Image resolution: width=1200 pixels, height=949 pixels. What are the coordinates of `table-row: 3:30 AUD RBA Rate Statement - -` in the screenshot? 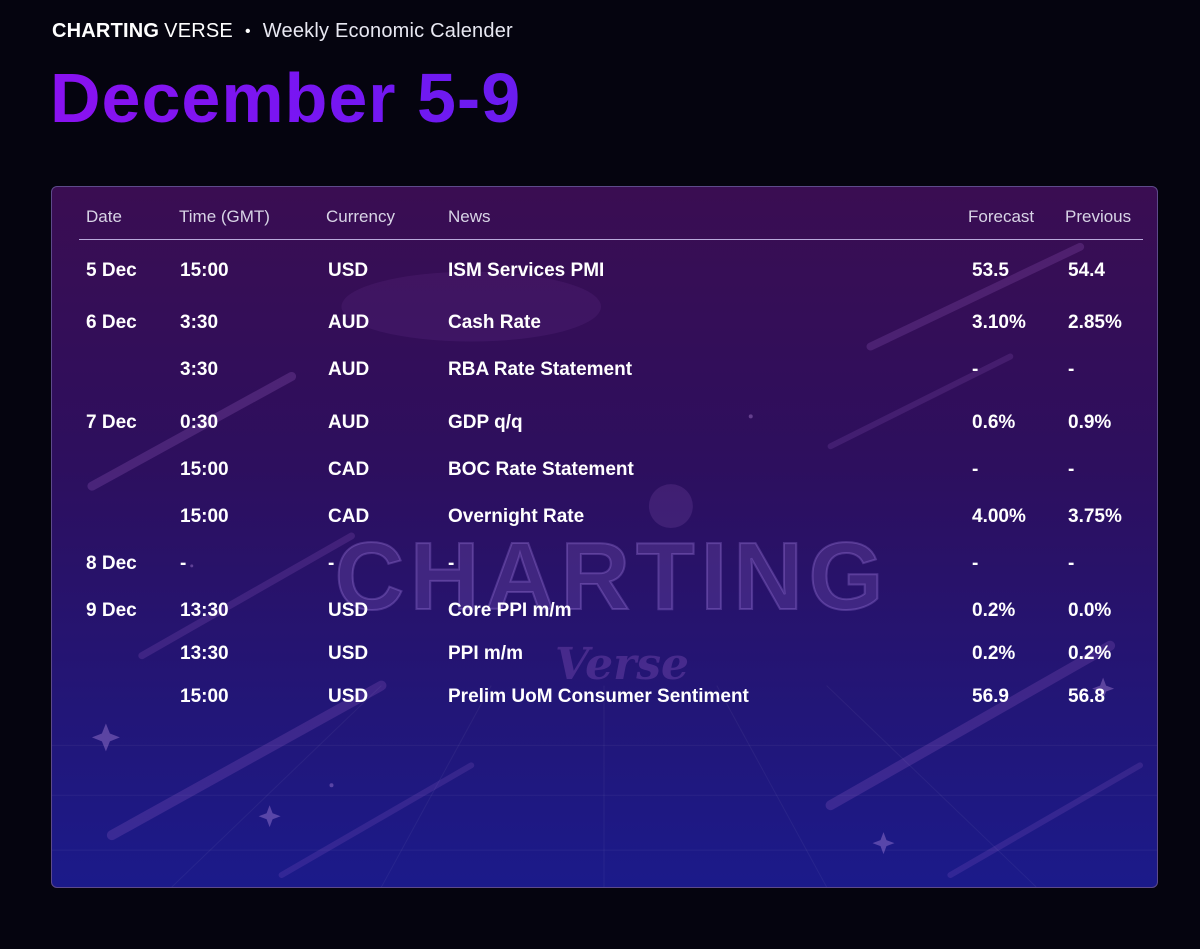 It's located at (604, 374).